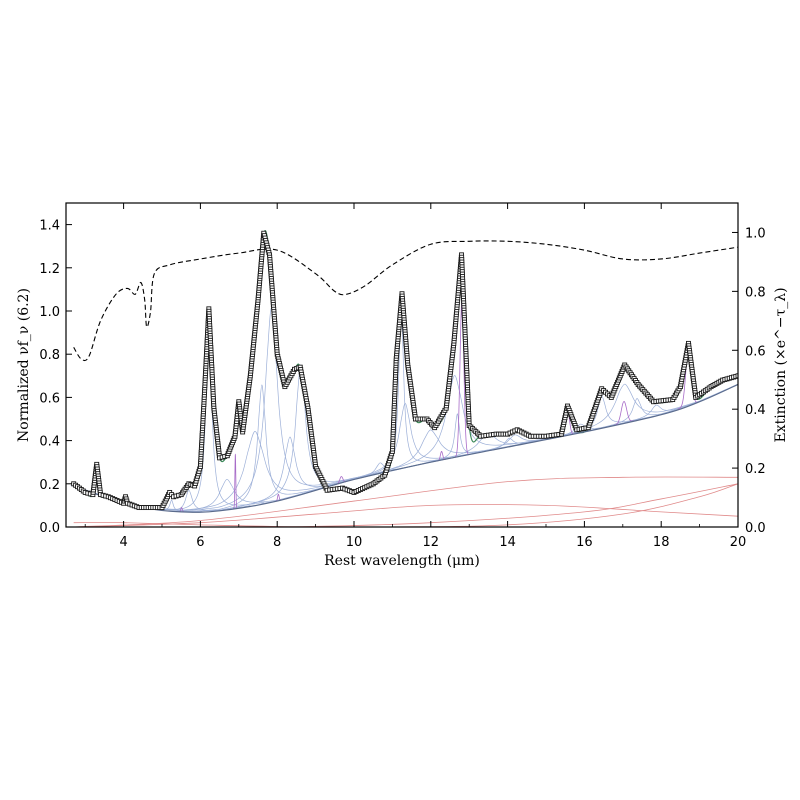  I want to click on left-y-tick-label: 1.0, so click(49, 312).